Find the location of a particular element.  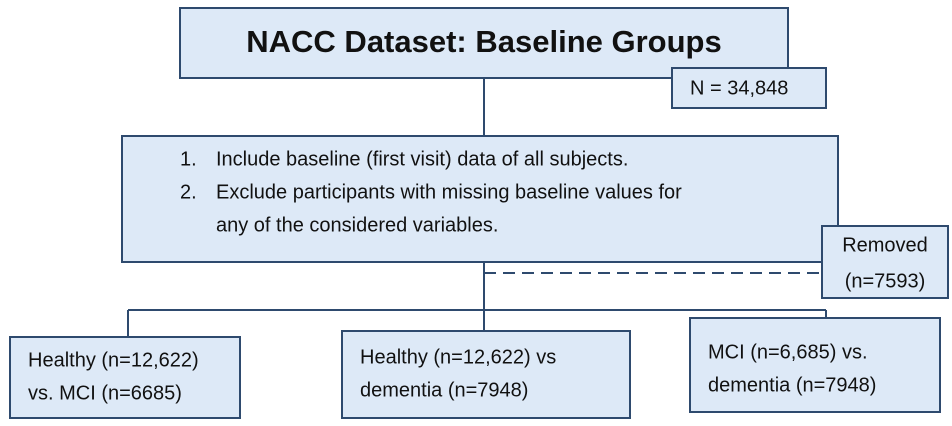

step-number: 1. is located at coordinates (188, 159).